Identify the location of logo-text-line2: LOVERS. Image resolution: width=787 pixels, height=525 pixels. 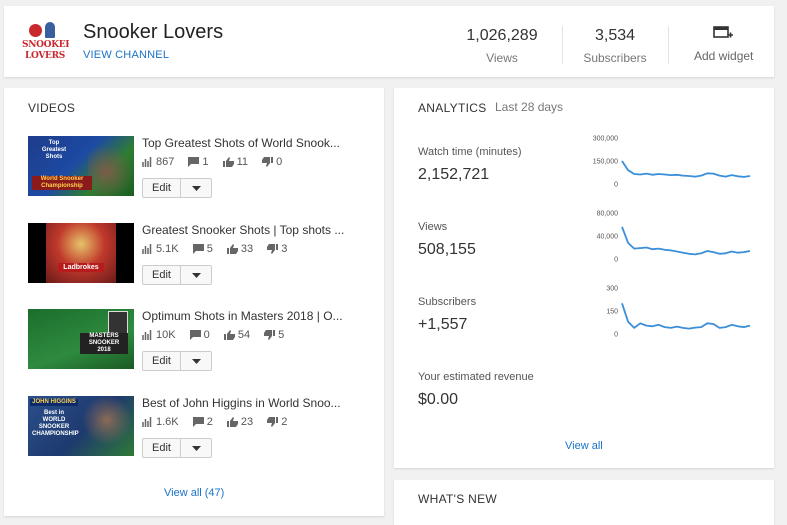
(45, 56).